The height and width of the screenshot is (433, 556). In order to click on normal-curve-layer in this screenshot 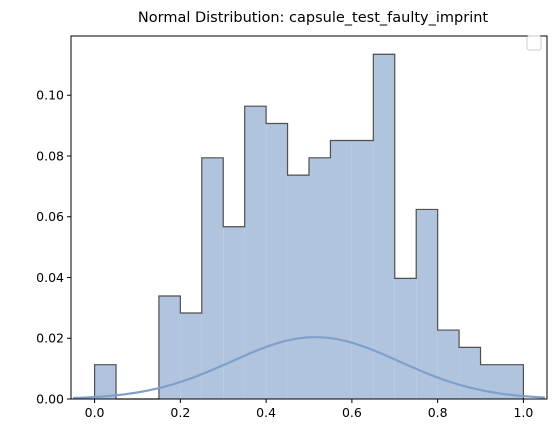, I will do `click(309, 368)`.